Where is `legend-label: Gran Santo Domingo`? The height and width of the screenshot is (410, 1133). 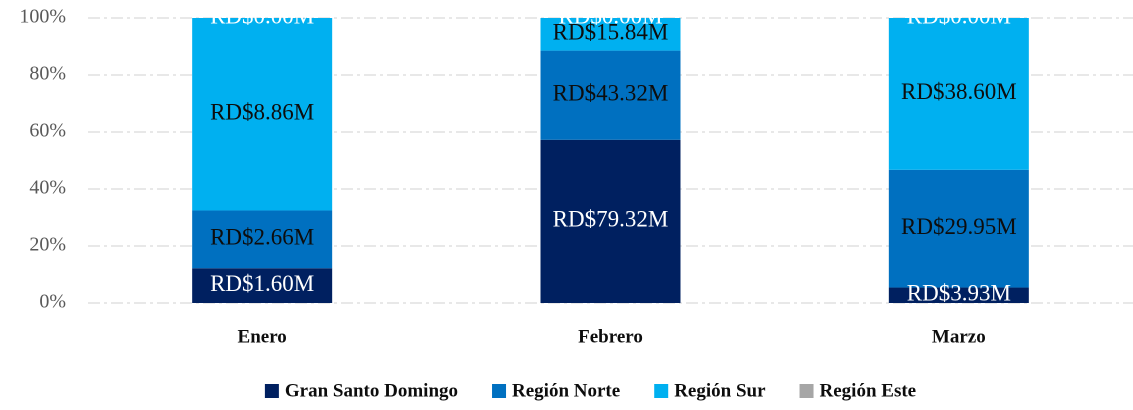
legend-label: Gran Santo Domingo is located at coordinates (371, 390).